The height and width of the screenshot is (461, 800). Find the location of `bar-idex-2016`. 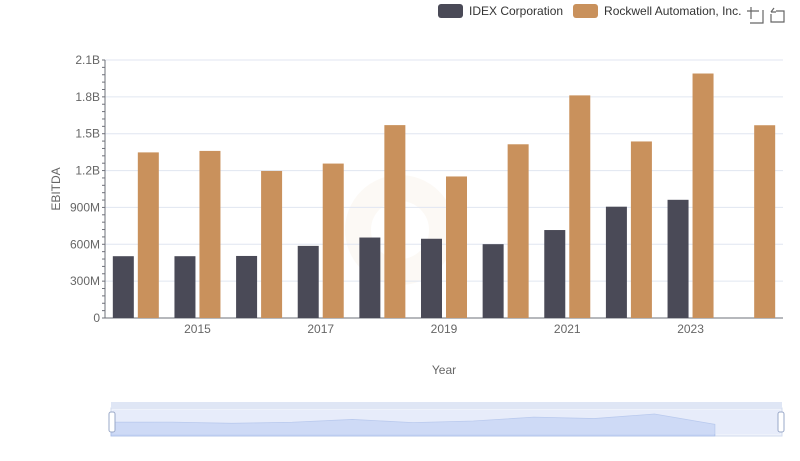

bar-idex-2016 is located at coordinates (247, 286).